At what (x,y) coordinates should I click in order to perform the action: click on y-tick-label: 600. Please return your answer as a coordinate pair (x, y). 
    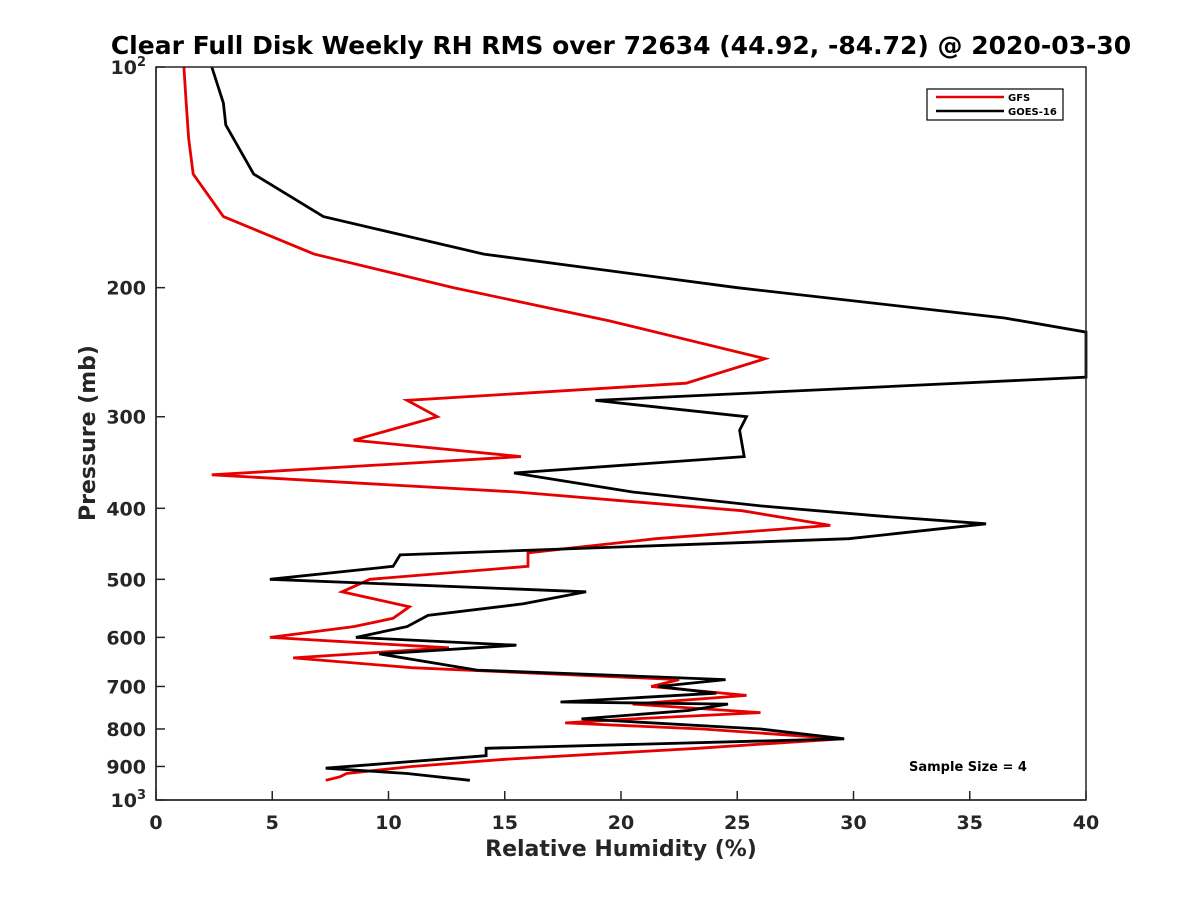
    Looking at the image, I should click on (126, 638).